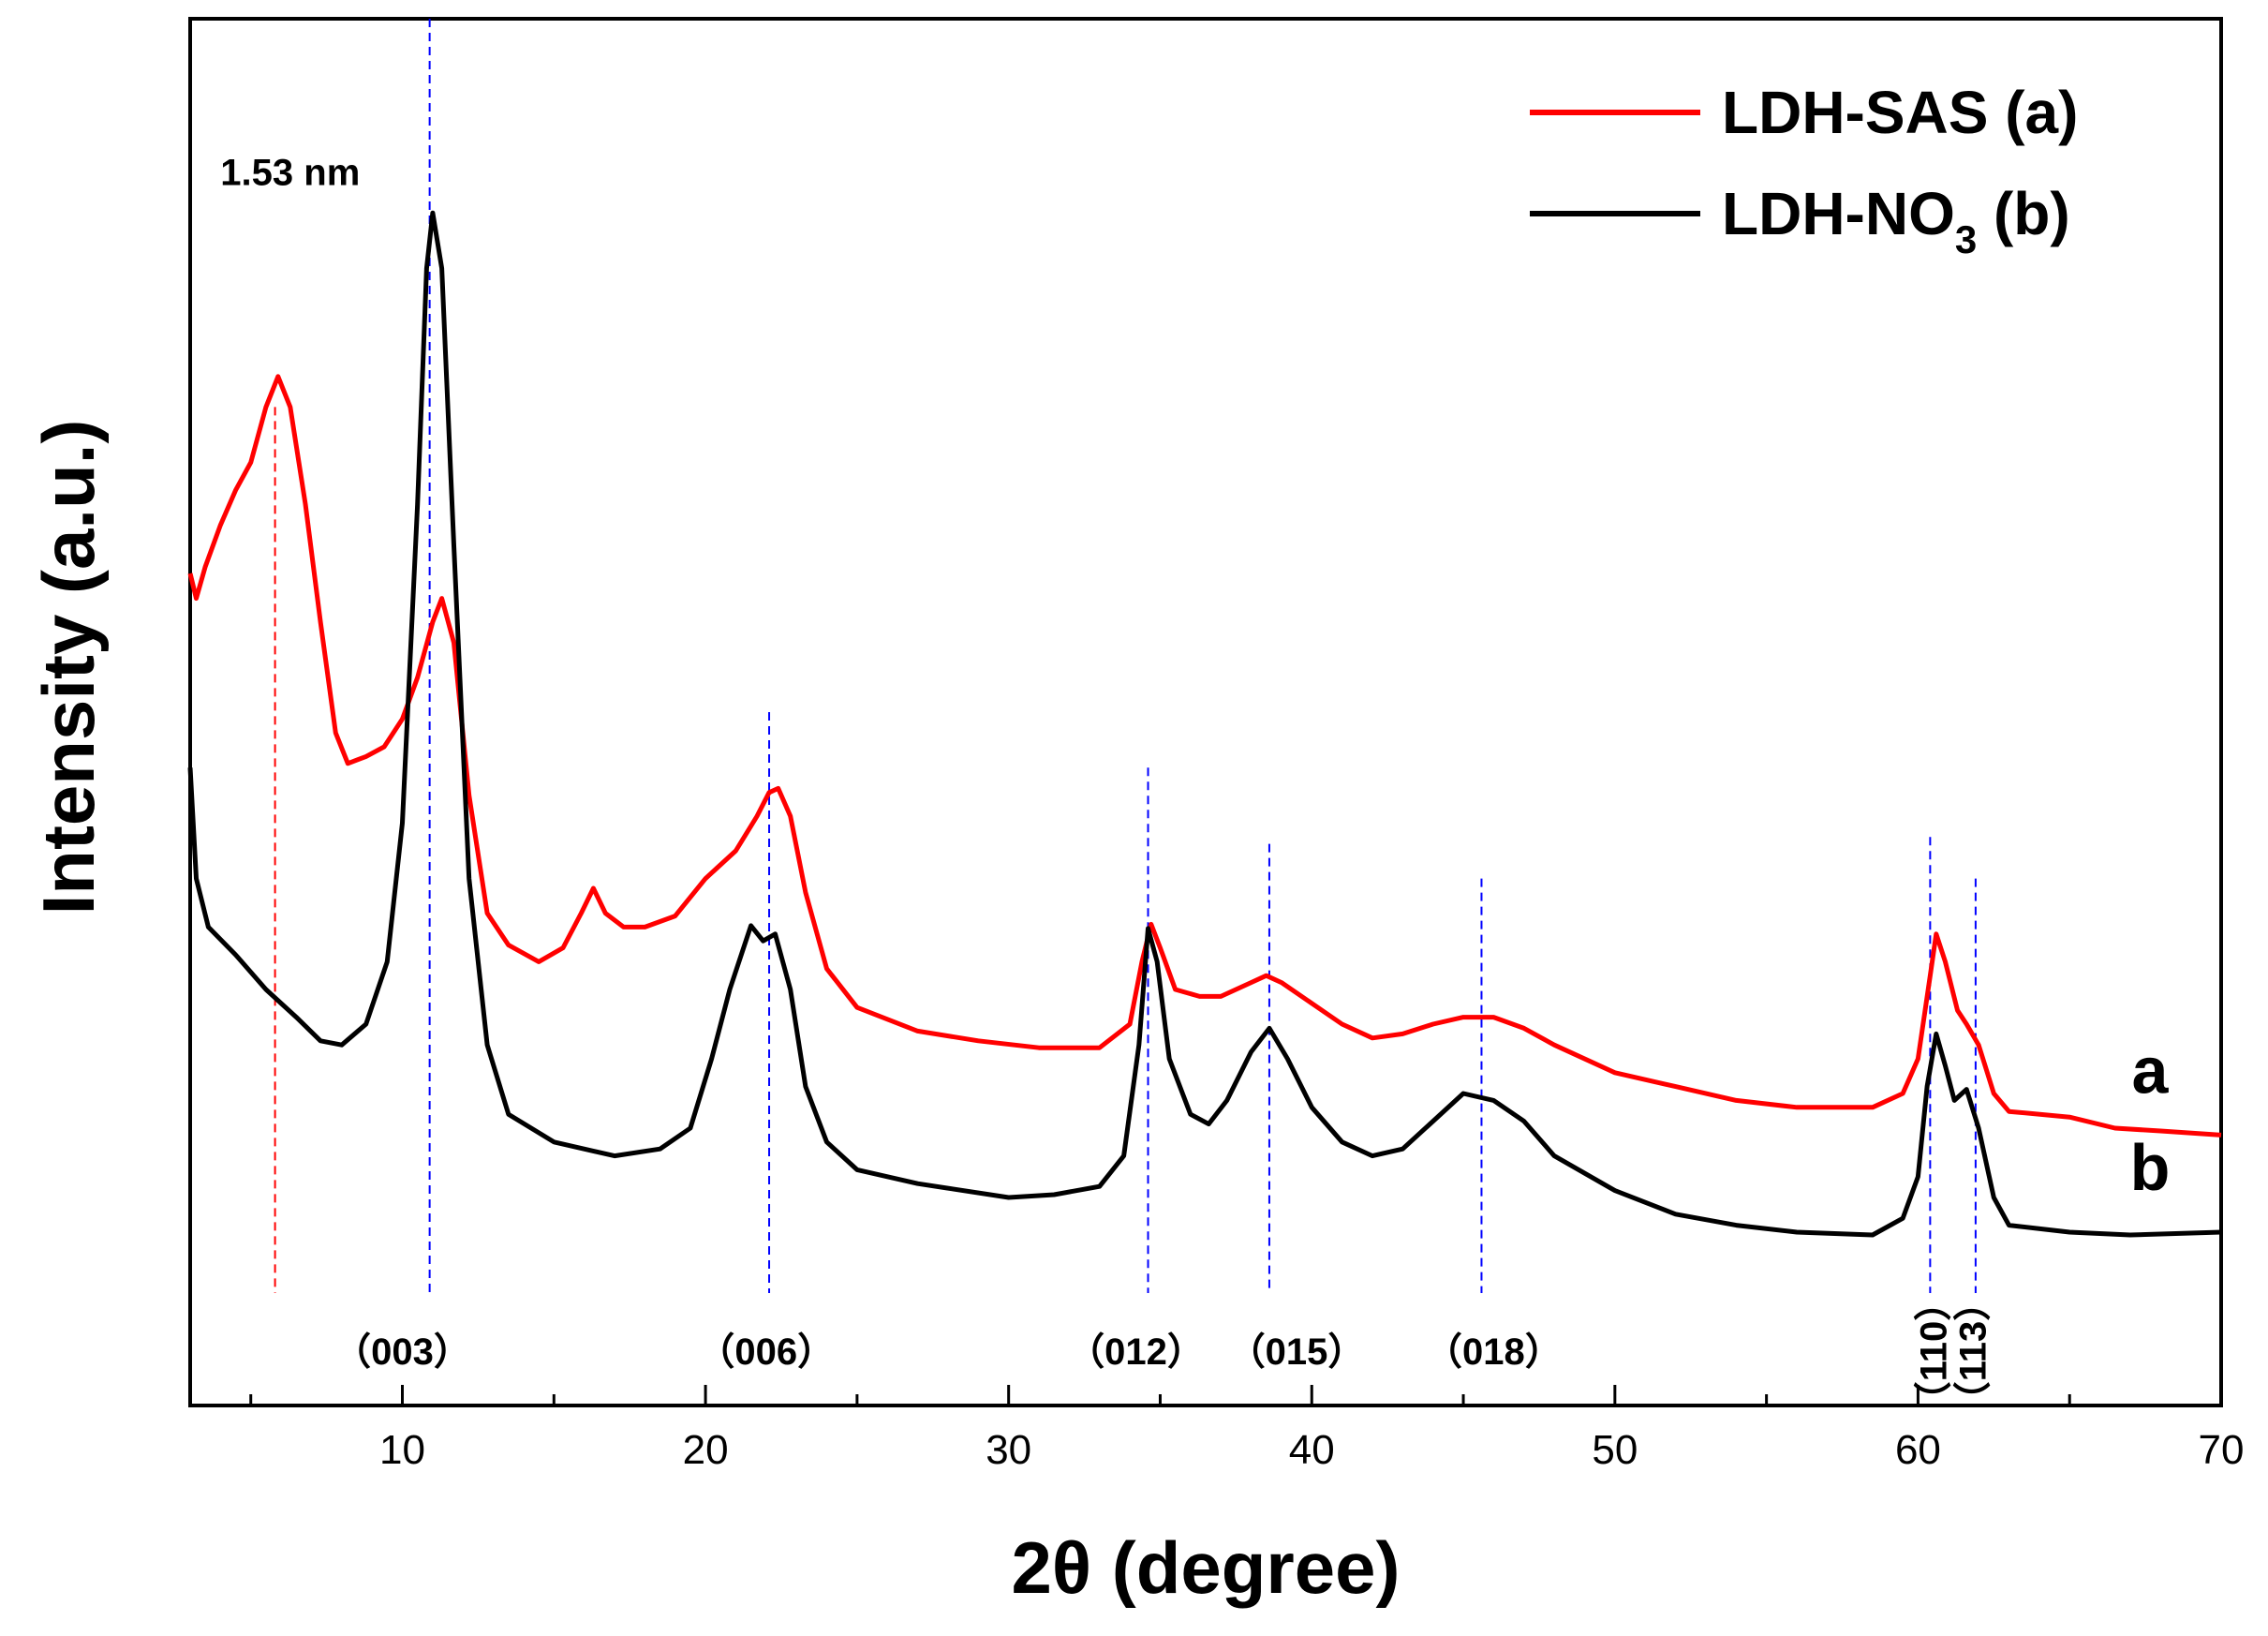 The image size is (2268, 1636). What do you see at coordinates (1973, 1352) in the screenshot?
I see `hkl-label-6: （113）` at bounding box center [1973, 1352].